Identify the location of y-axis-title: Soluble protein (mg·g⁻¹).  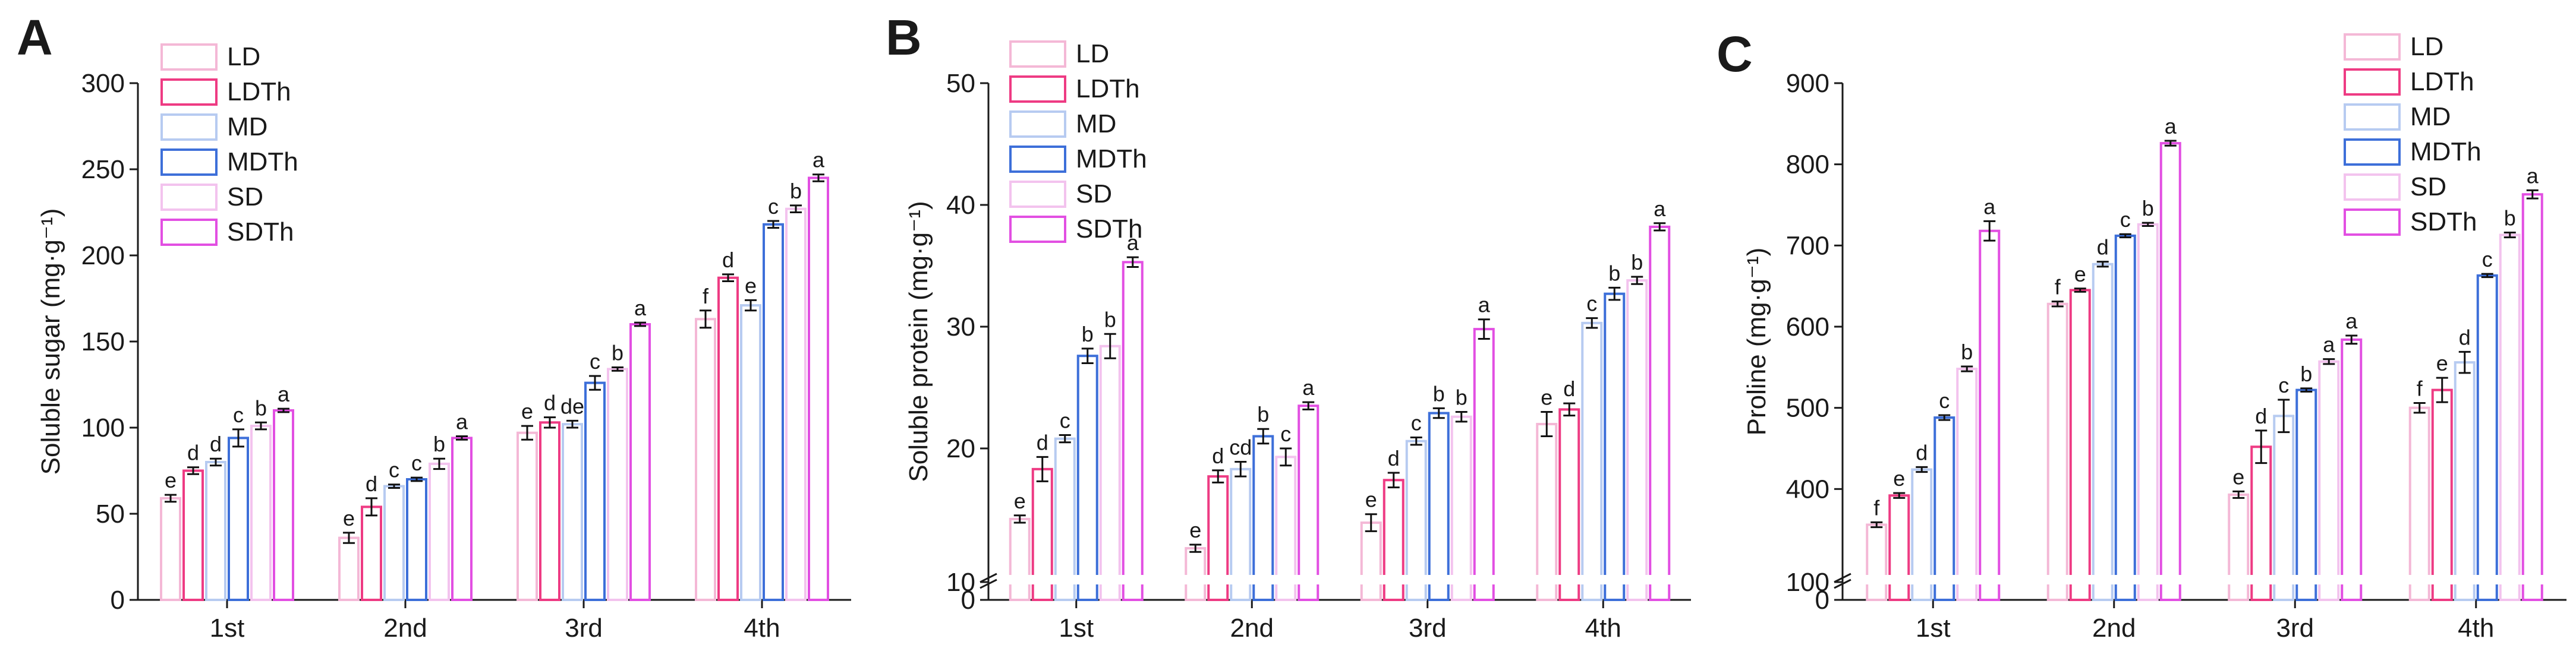
(919, 341).